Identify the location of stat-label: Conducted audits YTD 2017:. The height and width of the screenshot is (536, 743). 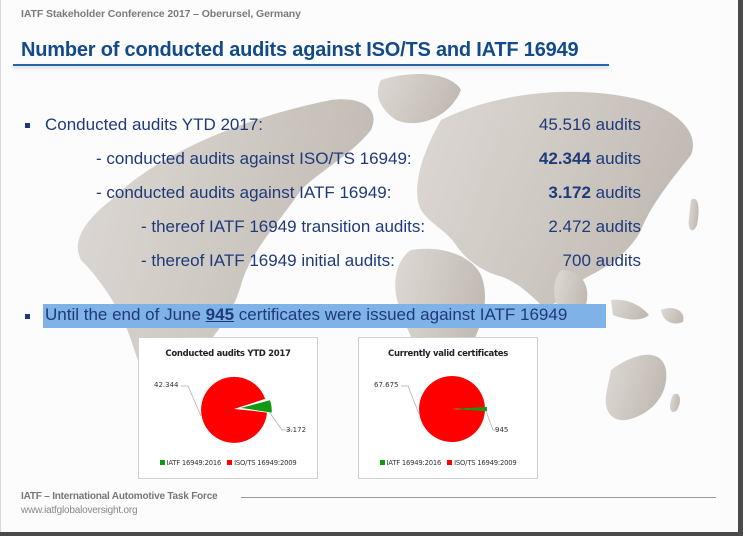
(154, 124).